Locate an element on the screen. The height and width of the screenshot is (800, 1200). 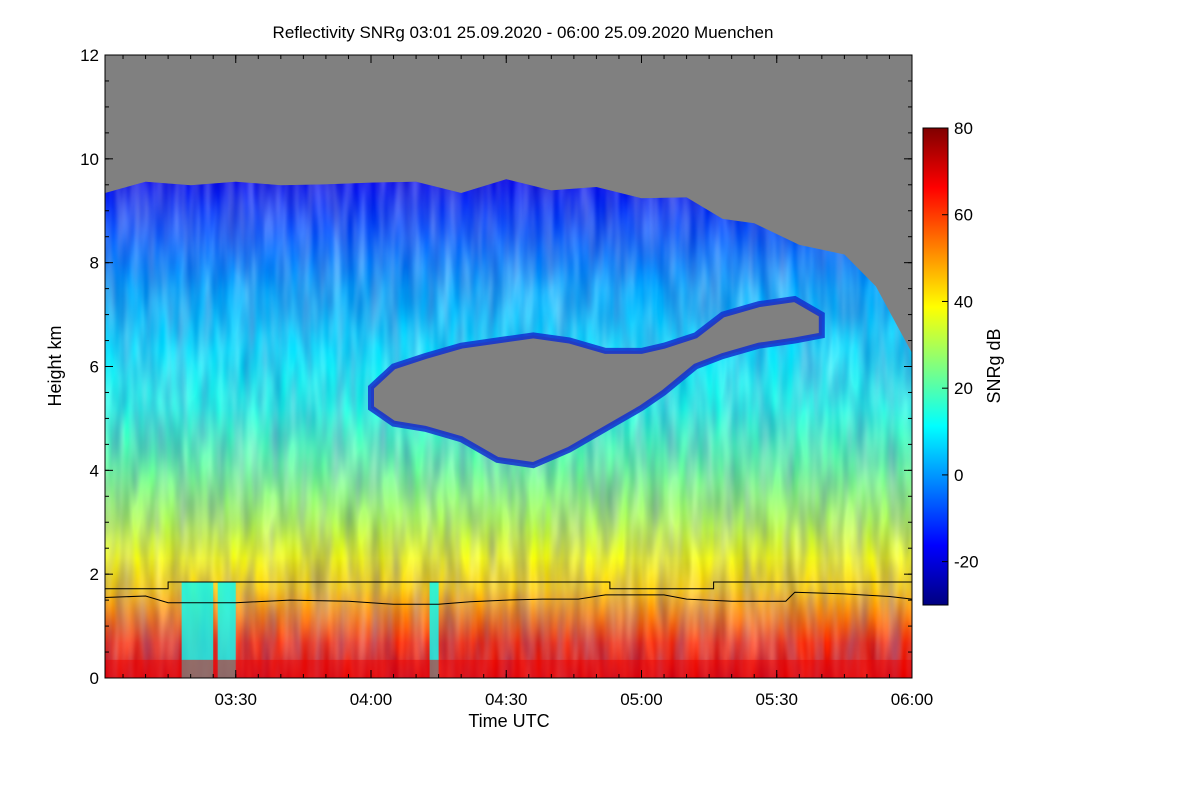
gap-edge-echo is located at coordinates (596, 382).